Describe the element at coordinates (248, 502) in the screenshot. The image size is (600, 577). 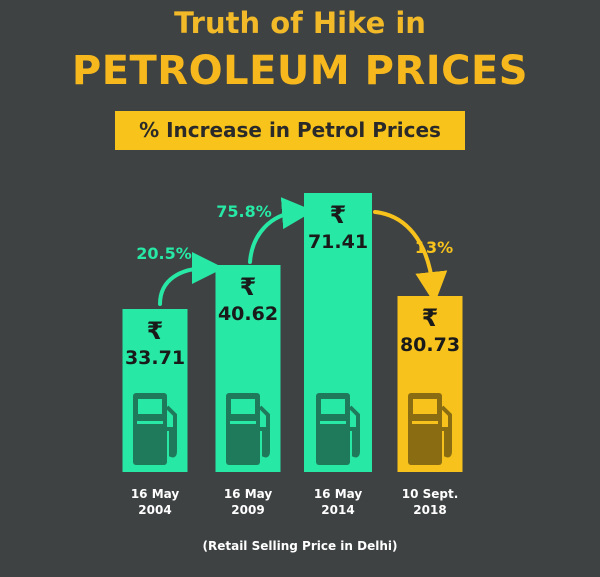
I see `x-tick-label-2: 16 May 2009` at that location.